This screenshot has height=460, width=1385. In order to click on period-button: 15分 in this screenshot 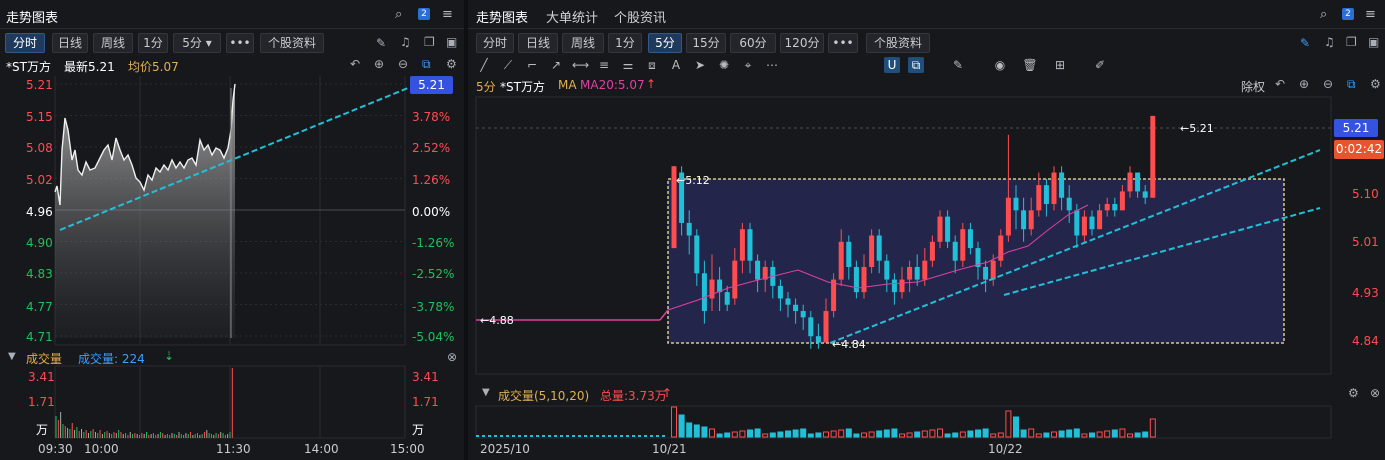, I will do `click(706, 43)`.